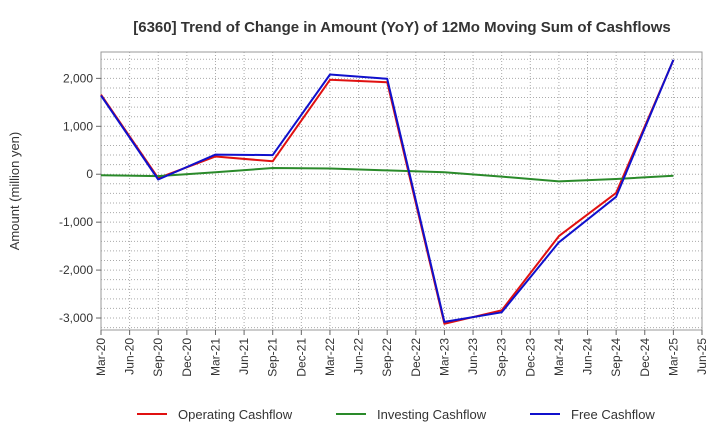  Describe the element at coordinates (330, 357) in the screenshot. I see `x-tick-label: Mar-22` at that location.